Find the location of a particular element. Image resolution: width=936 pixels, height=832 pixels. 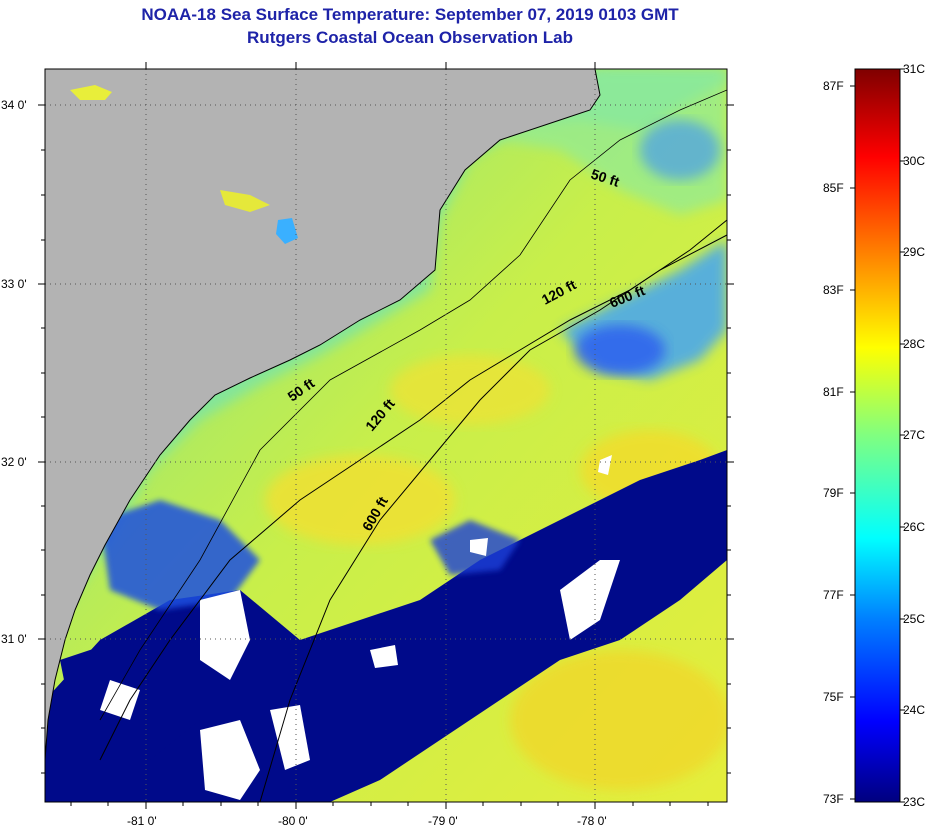

cbar-f-79: 79F is located at coordinates (833, 493).